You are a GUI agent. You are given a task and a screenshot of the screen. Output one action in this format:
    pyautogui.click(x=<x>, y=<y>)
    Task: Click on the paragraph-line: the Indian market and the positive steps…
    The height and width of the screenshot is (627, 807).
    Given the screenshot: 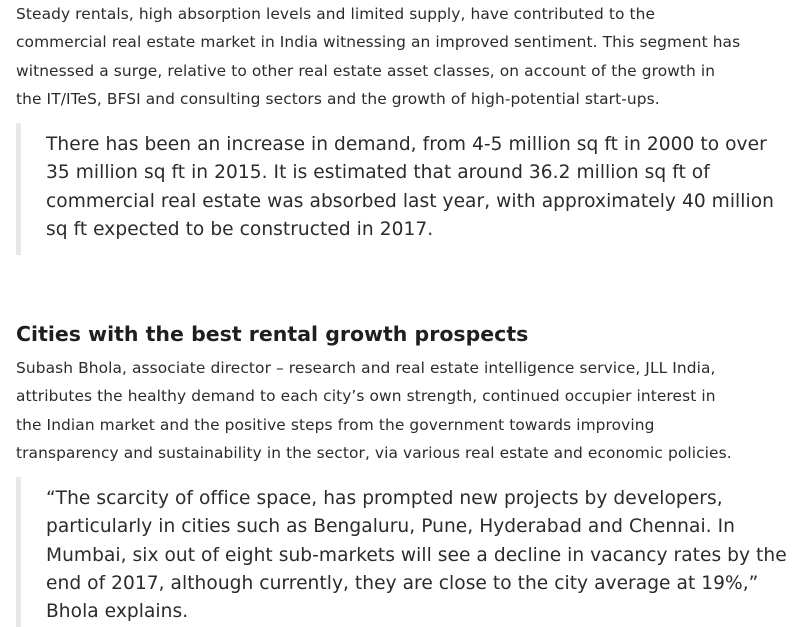 What is the action you would take?
    pyautogui.click(x=335, y=424)
    